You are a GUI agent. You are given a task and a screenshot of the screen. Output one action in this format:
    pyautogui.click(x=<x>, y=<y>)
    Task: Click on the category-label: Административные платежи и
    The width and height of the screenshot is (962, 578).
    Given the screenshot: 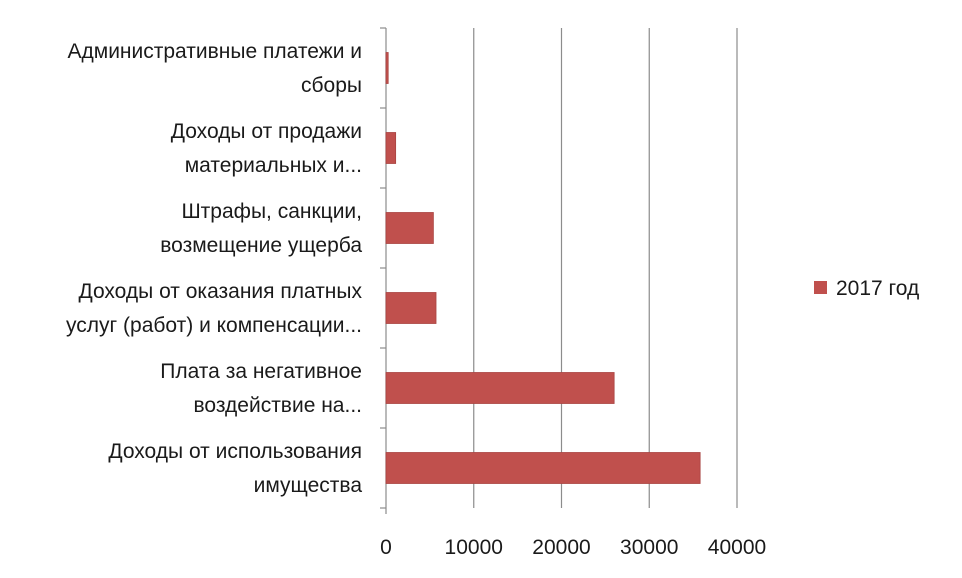 What is the action you would take?
    pyautogui.click(x=215, y=51)
    